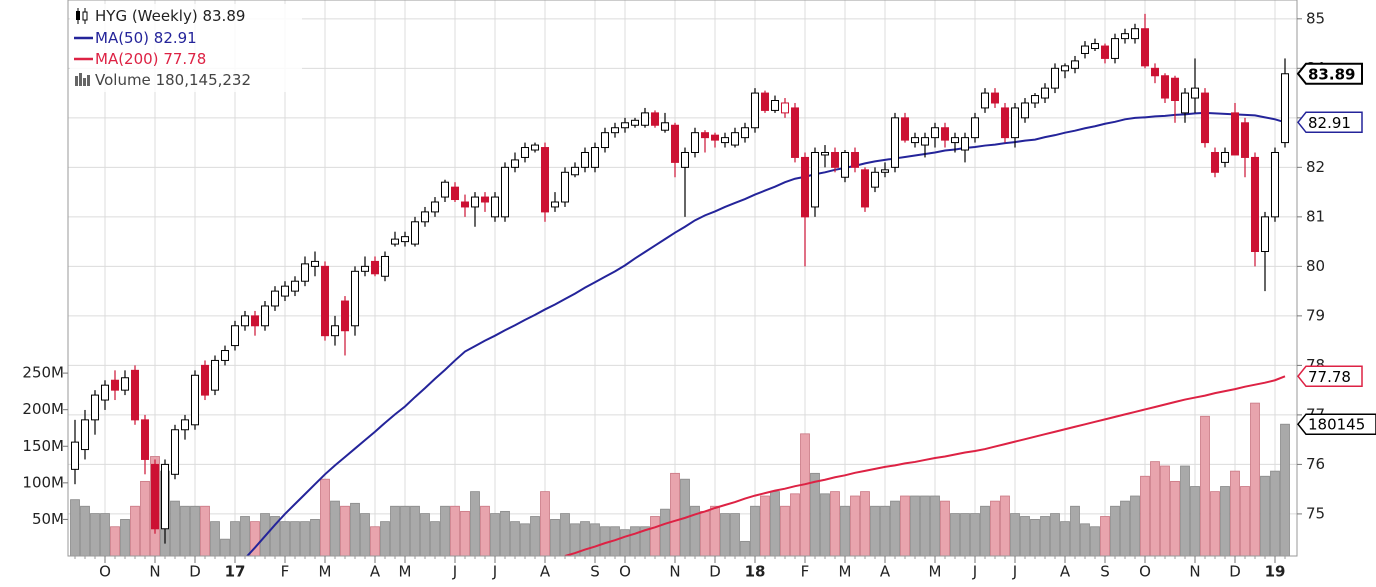 The width and height of the screenshot is (1376, 587). I want to click on legend-entry: MA(200) 77.78, so click(150, 59).